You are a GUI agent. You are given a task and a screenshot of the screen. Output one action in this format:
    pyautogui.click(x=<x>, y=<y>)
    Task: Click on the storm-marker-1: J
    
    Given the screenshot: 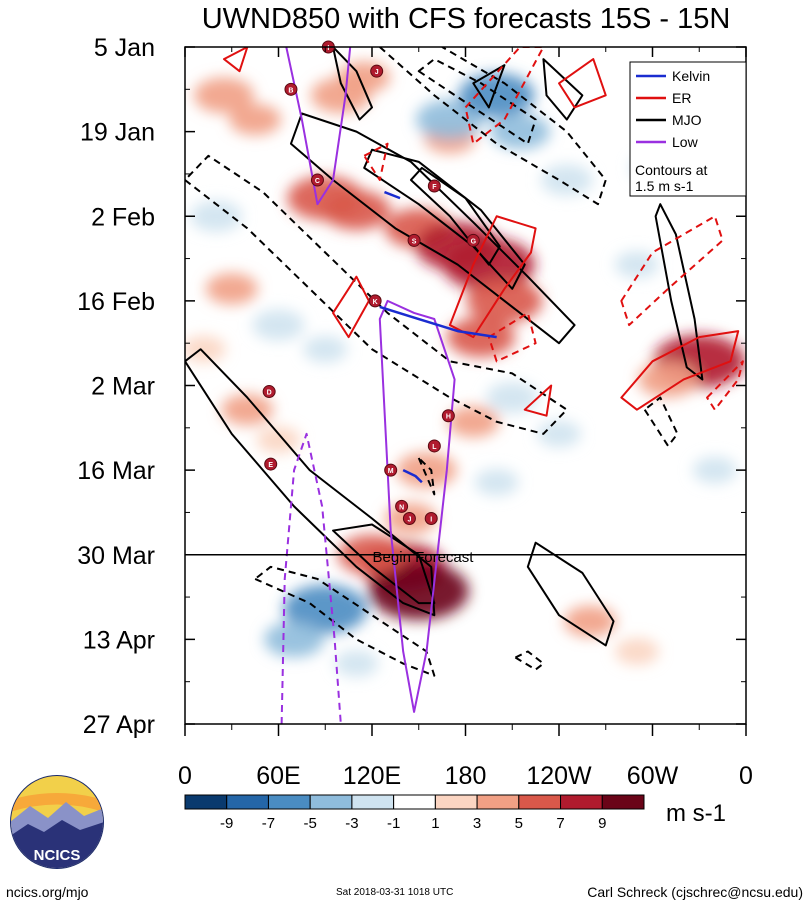 What is the action you would take?
    pyautogui.click(x=377, y=71)
    